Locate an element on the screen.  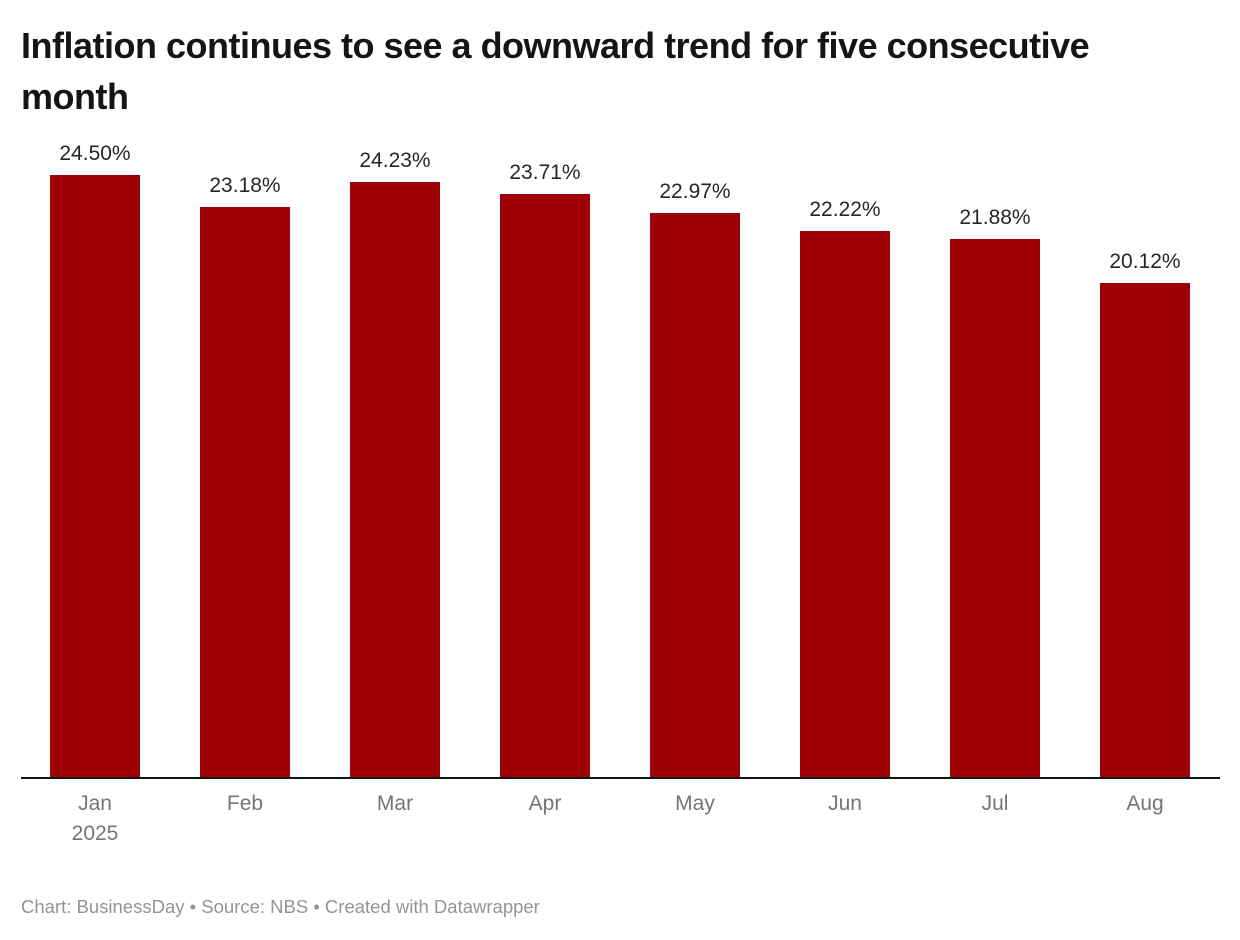
x-axis-line is located at coordinates (620, 778).